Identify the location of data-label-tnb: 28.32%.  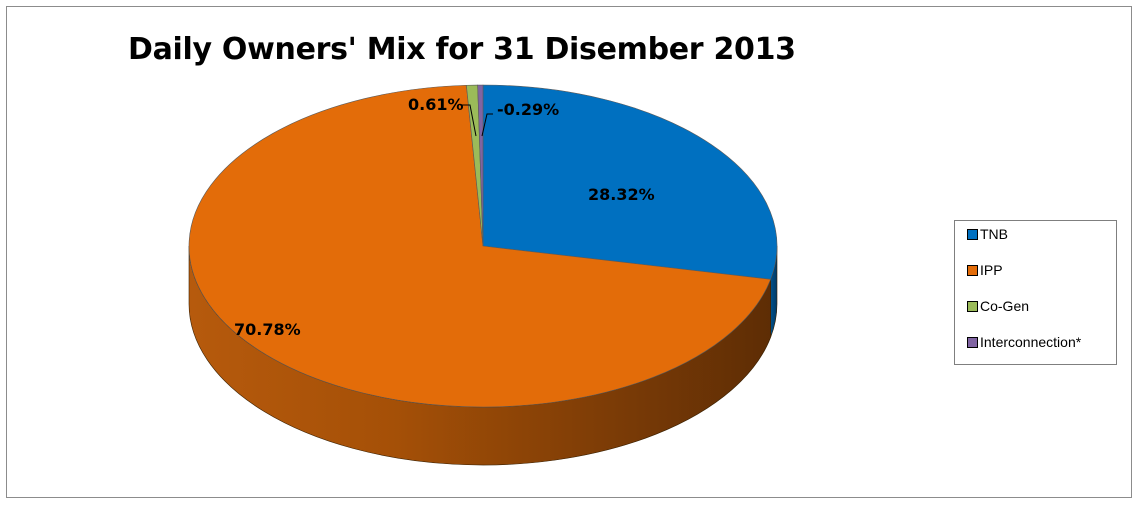
(621, 194).